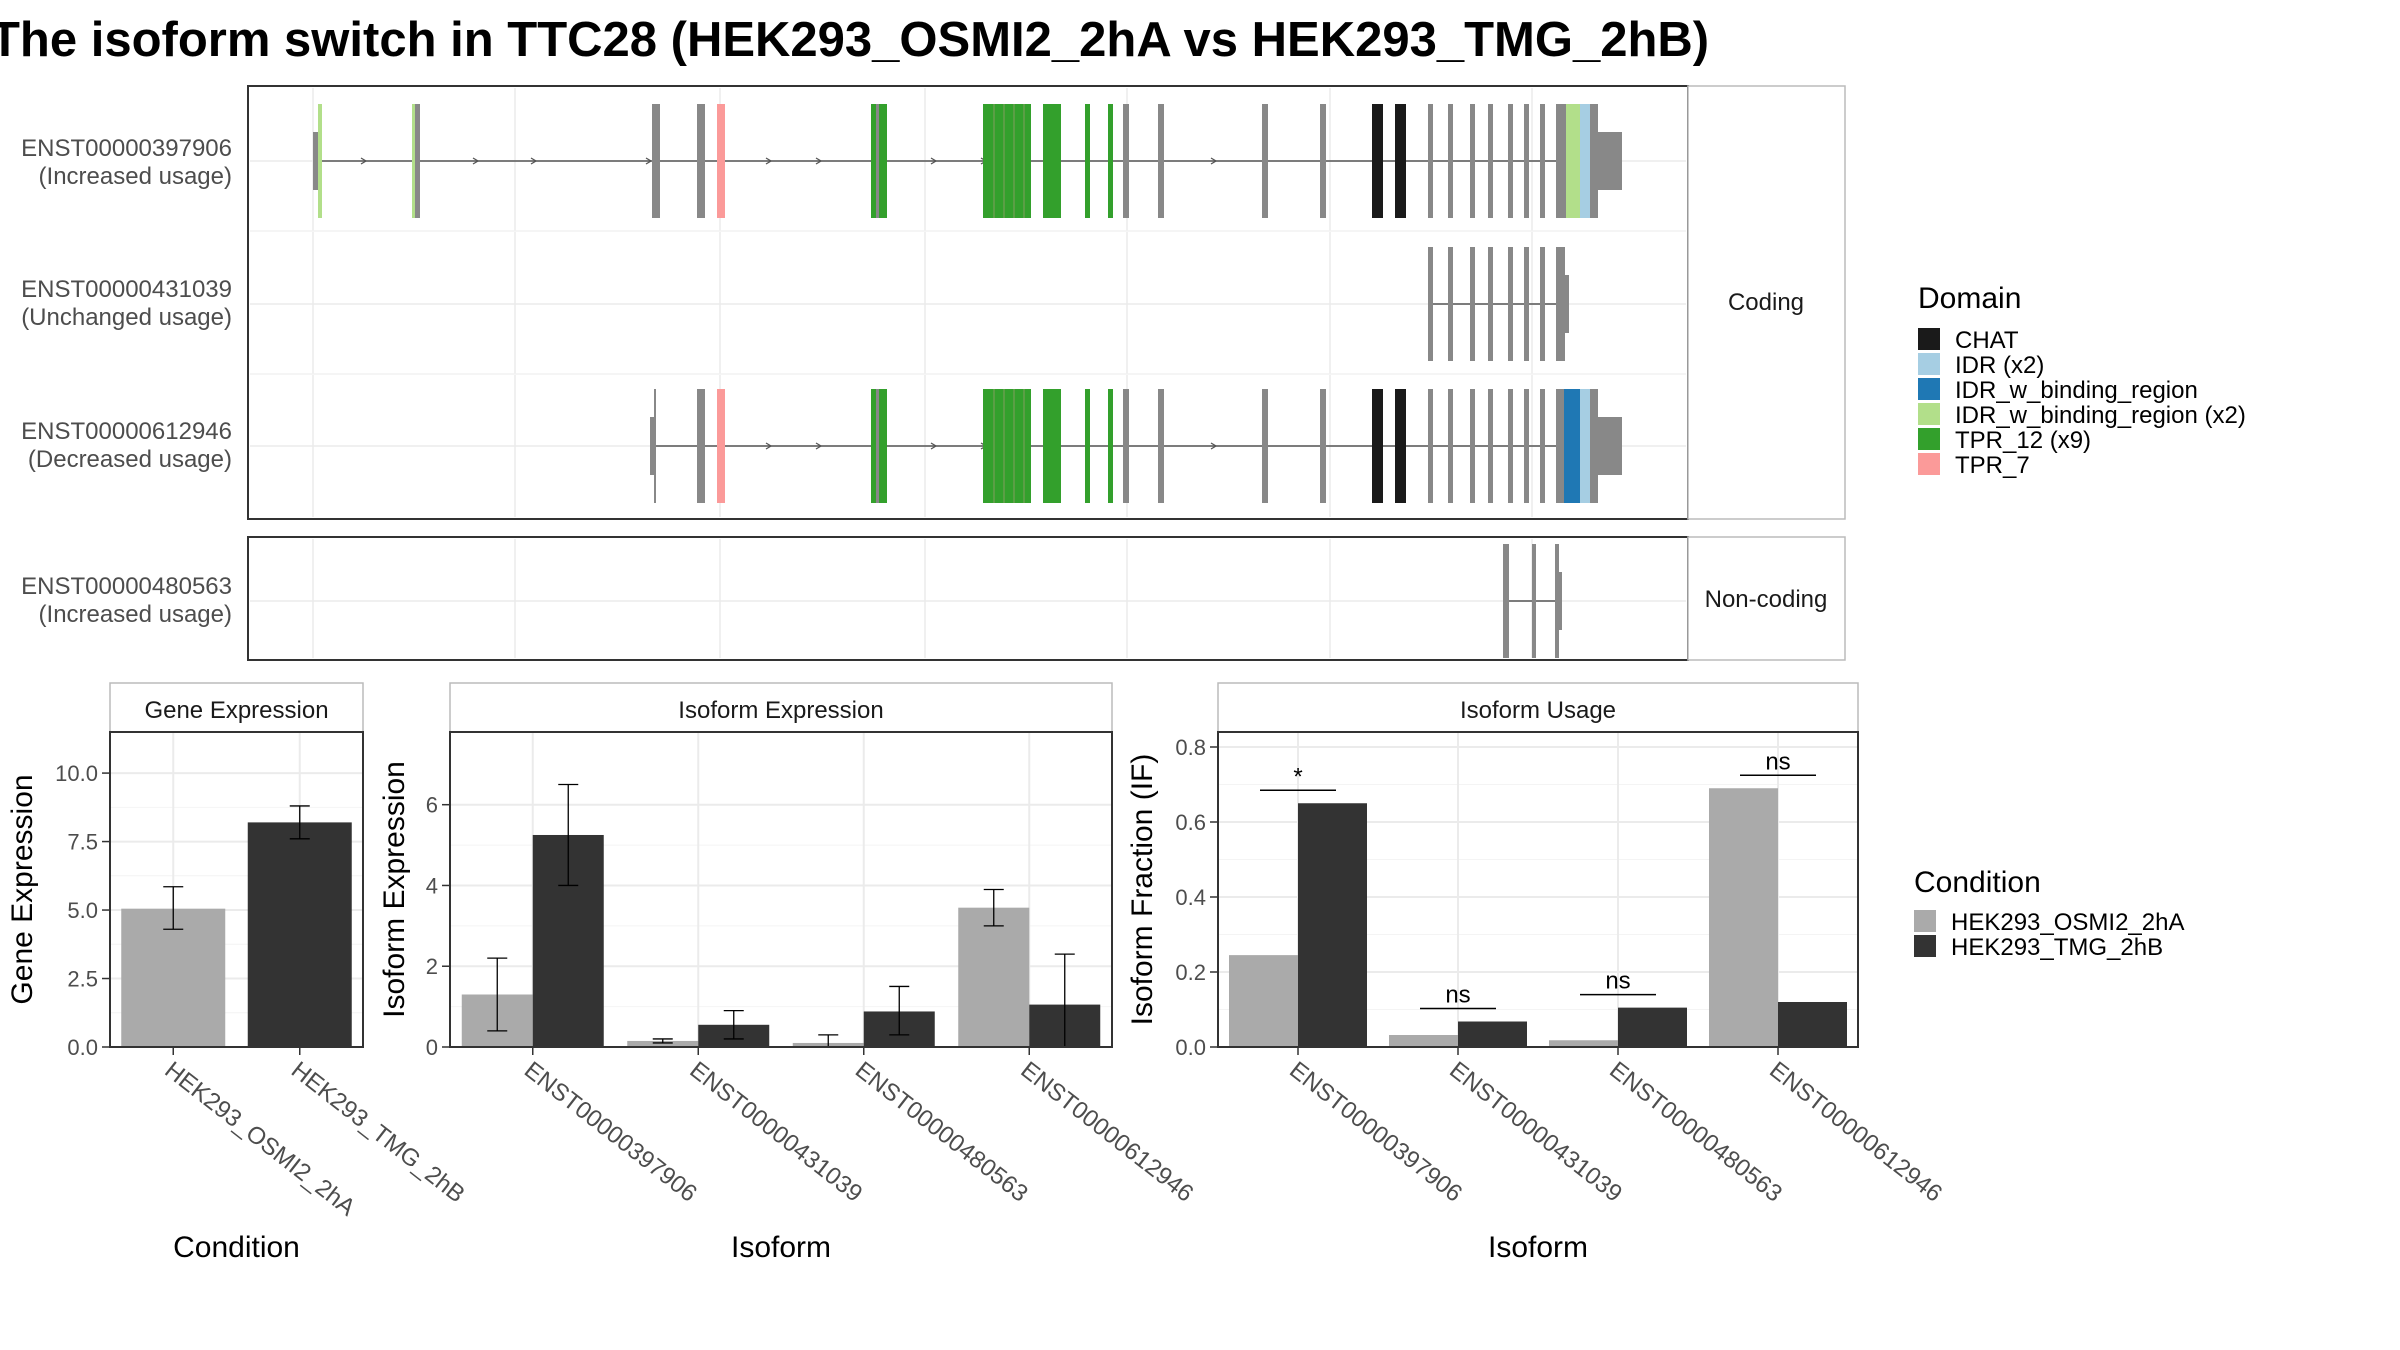 The width and height of the screenshot is (2400, 1350). What do you see at coordinates (22, 889) in the screenshot?
I see `y-axis-title: Gene Expression` at bounding box center [22, 889].